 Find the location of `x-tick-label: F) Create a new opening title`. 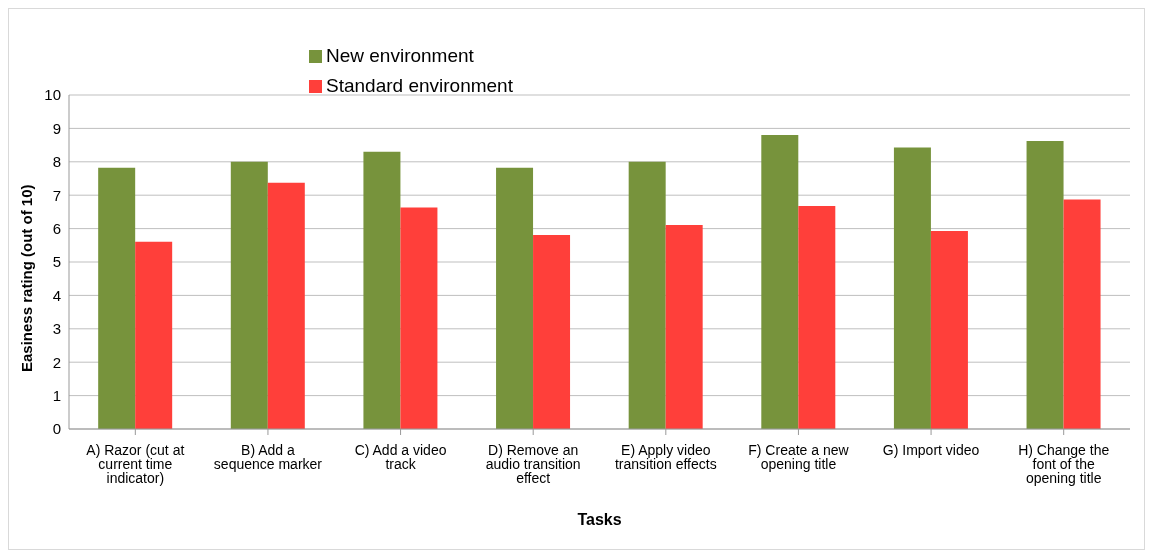

x-tick-label: F) Create a new opening title is located at coordinates (799, 456).